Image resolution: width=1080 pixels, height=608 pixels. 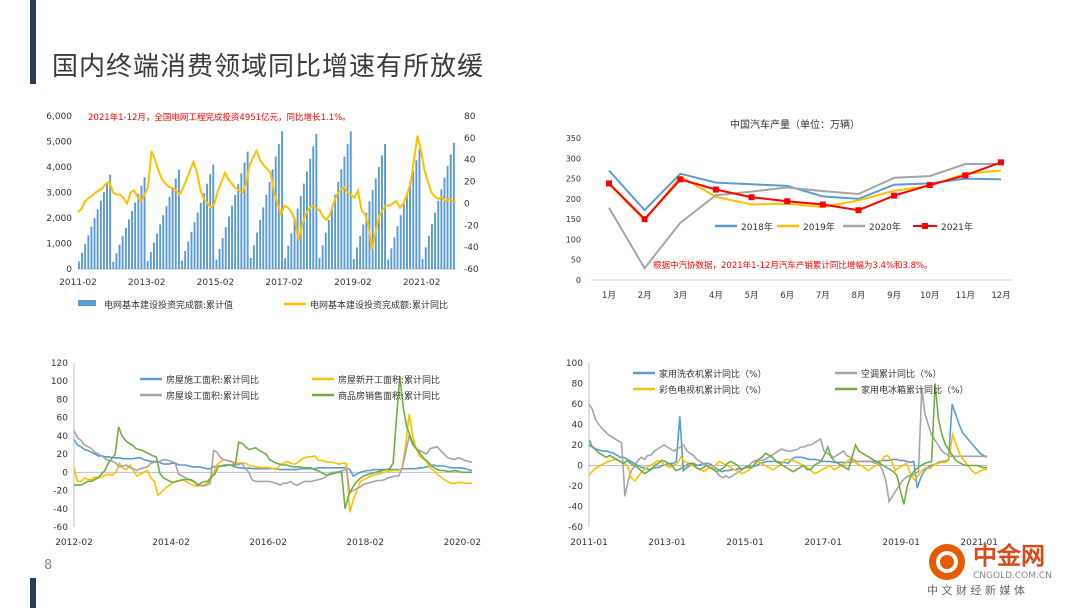 What do you see at coordinates (609, 296) in the screenshot?
I see `x-tick-label: 1月` at bounding box center [609, 296].